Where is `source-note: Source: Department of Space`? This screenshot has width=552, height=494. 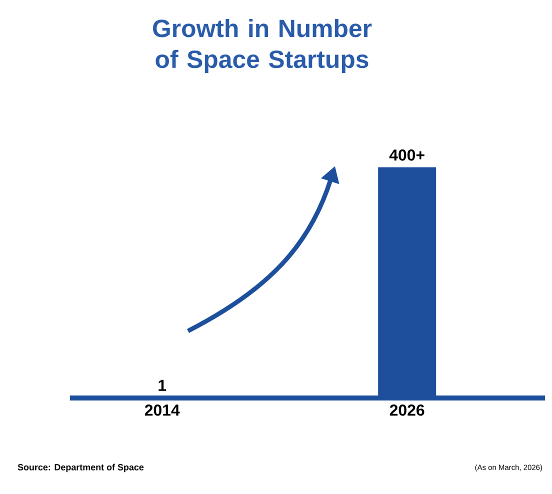 source-note: Source: Department of Space is located at coordinates (81, 468).